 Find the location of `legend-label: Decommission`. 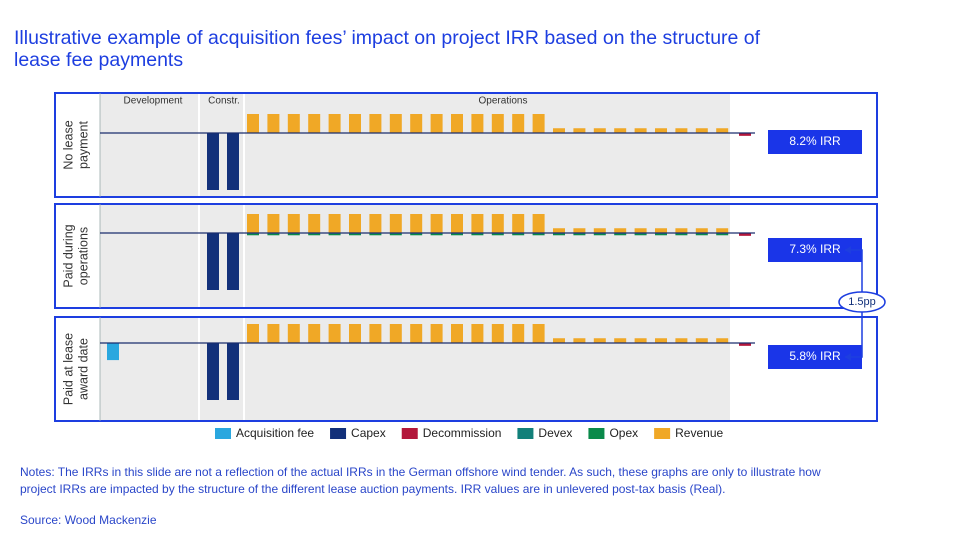

legend-label: Decommission is located at coordinates (462, 433).